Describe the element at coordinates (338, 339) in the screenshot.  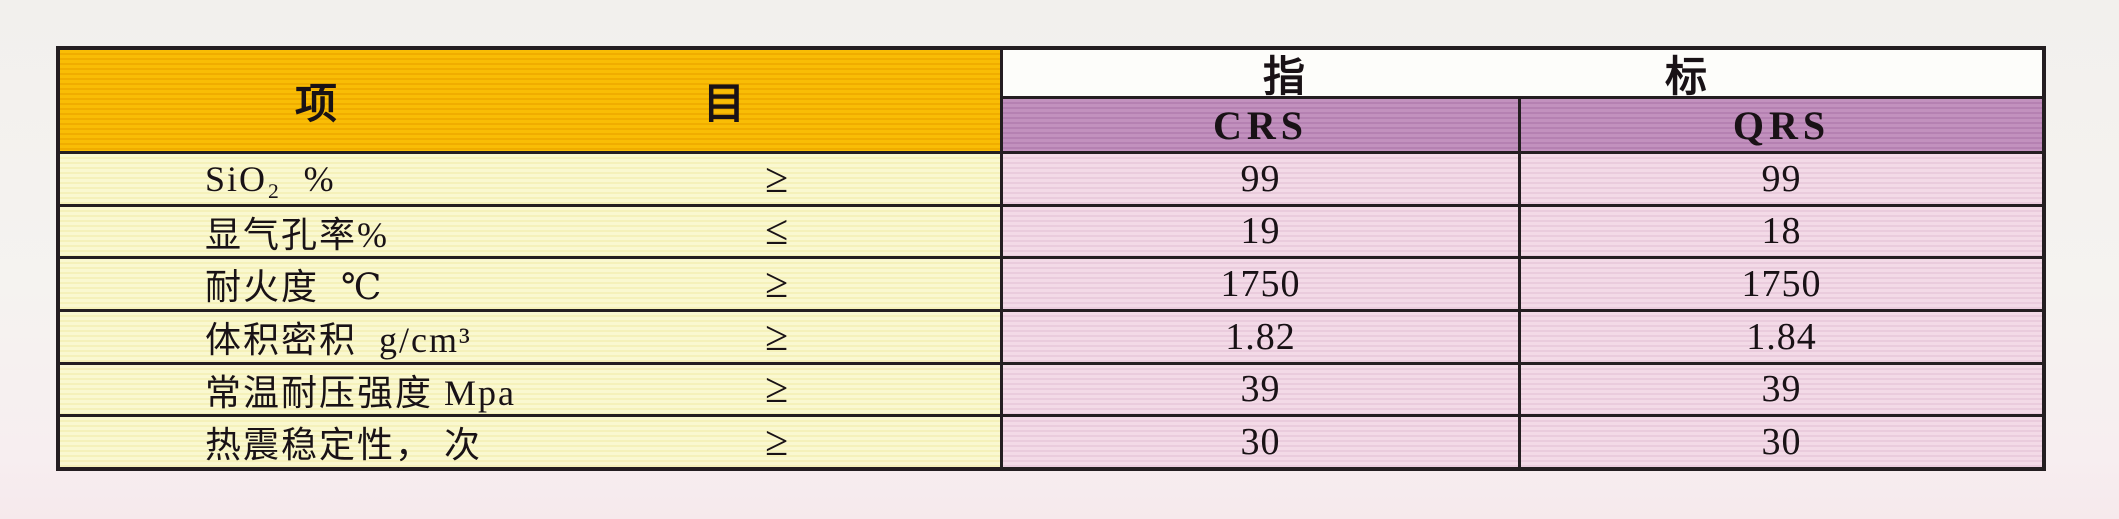
I see `row-label-text: 体积密积 g/cm³` at that location.